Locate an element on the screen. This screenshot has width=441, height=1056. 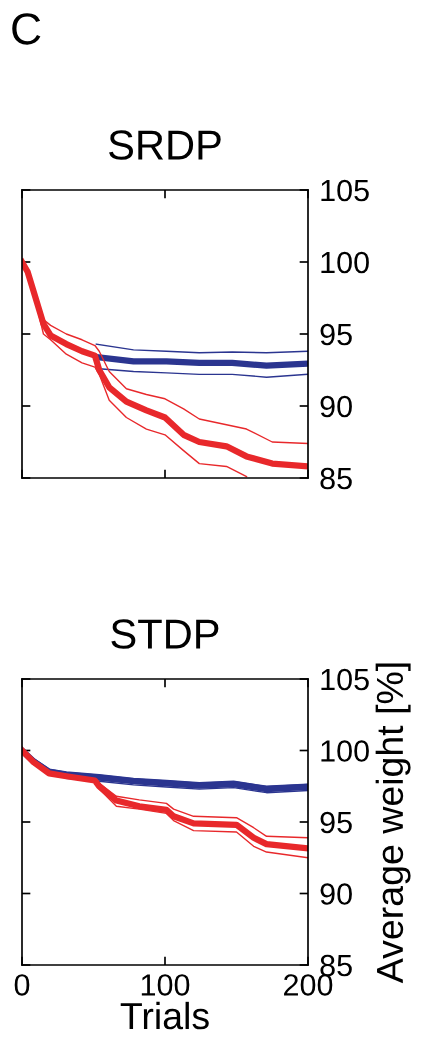
text: C is located at coordinates (26, 29).